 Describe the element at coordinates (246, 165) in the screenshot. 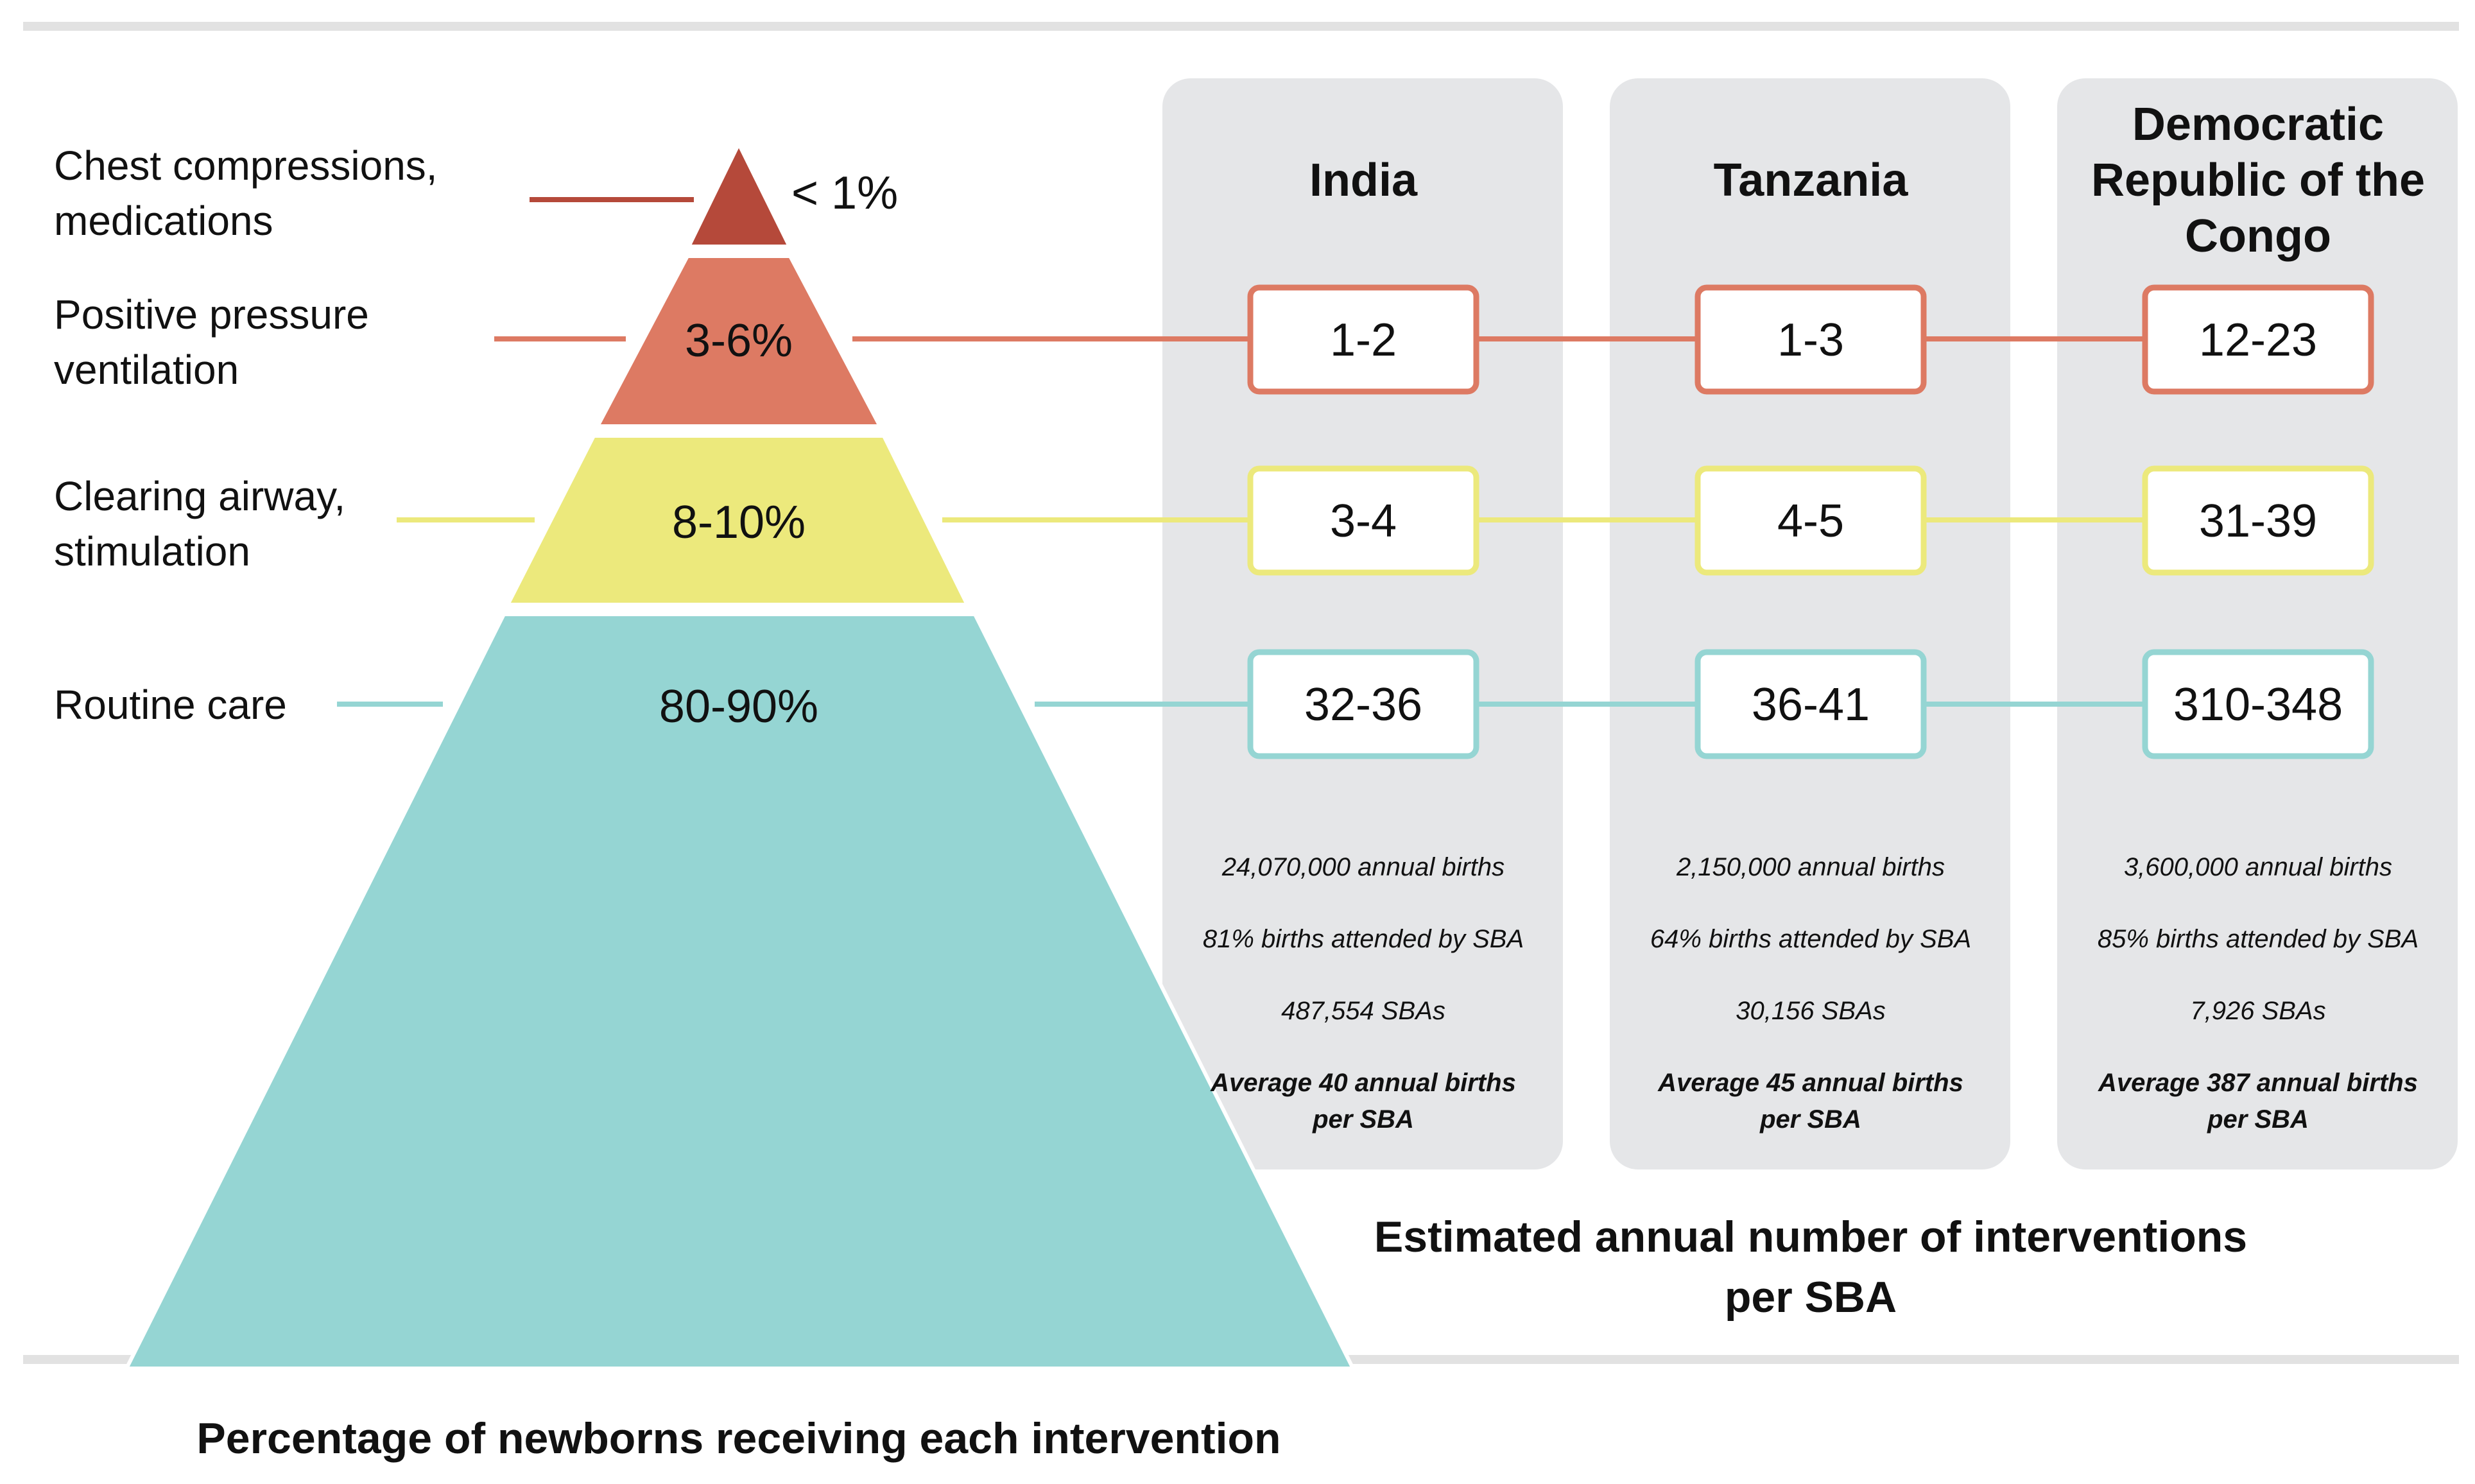

I see `level-label-compressions-line-1: Chest compressions,` at that location.